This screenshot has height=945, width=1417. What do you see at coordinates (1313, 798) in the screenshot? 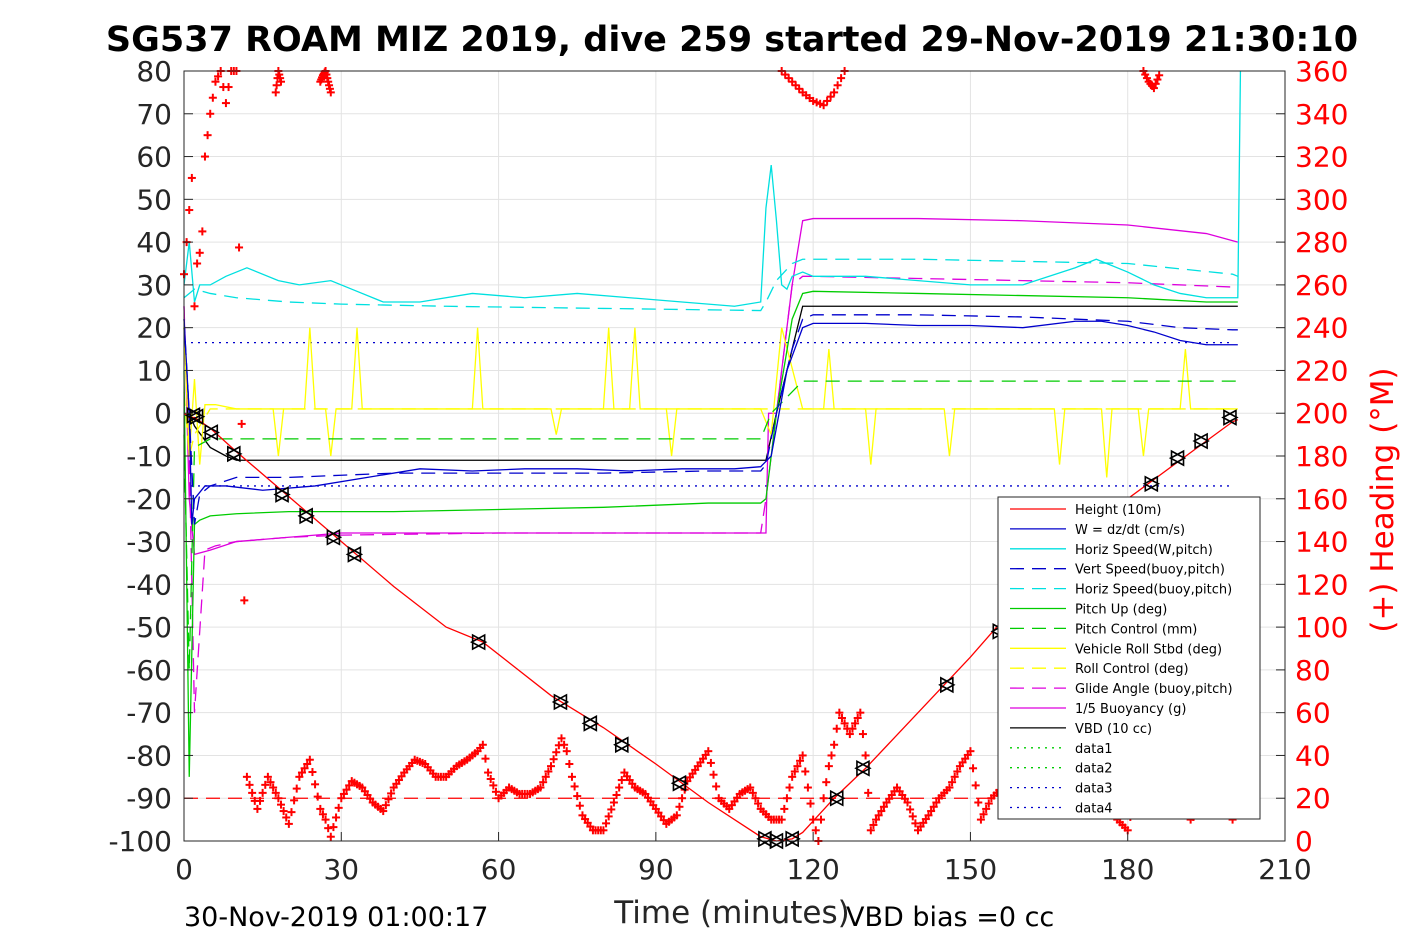
I see `y2-tick-label: 20` at bounding box center [1313, 798].